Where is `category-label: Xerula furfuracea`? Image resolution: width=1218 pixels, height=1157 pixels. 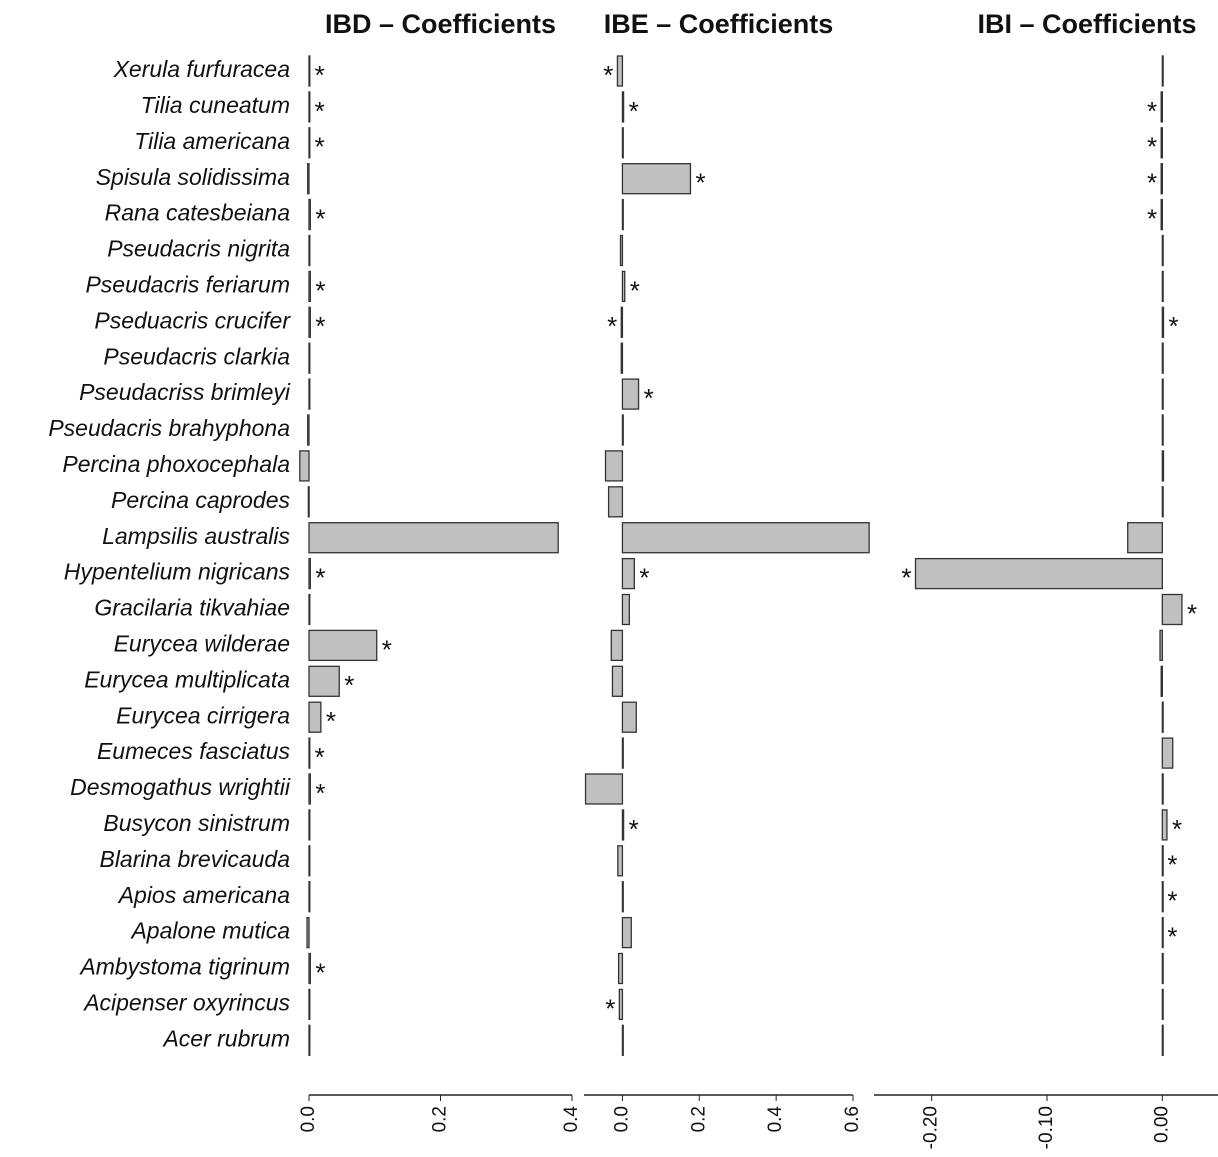 category-label: Xerula furfuracea is located at coordinates (201, 69).